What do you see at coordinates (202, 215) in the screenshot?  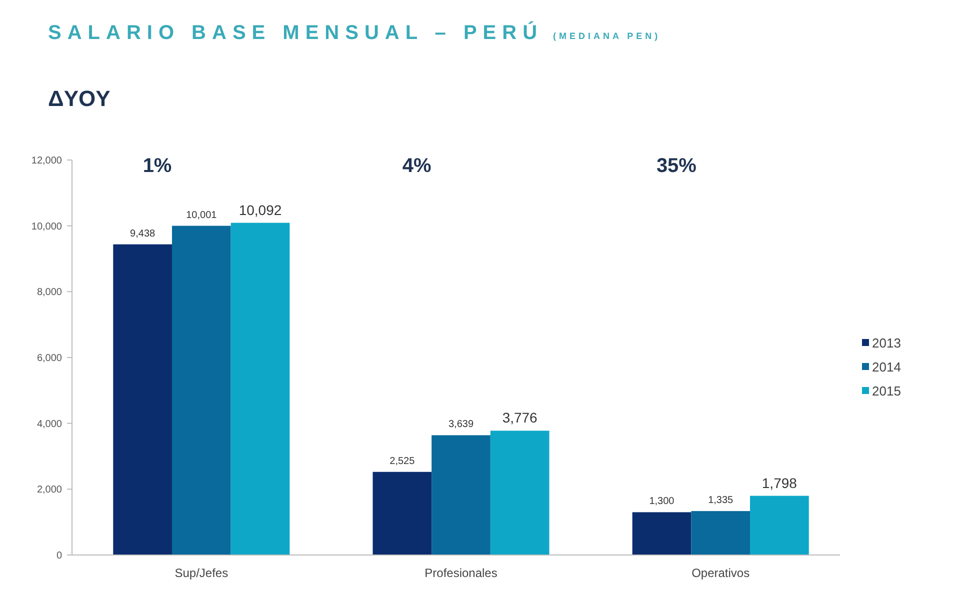 I see `data-label: 10,001` at bounding box center [202, 215].